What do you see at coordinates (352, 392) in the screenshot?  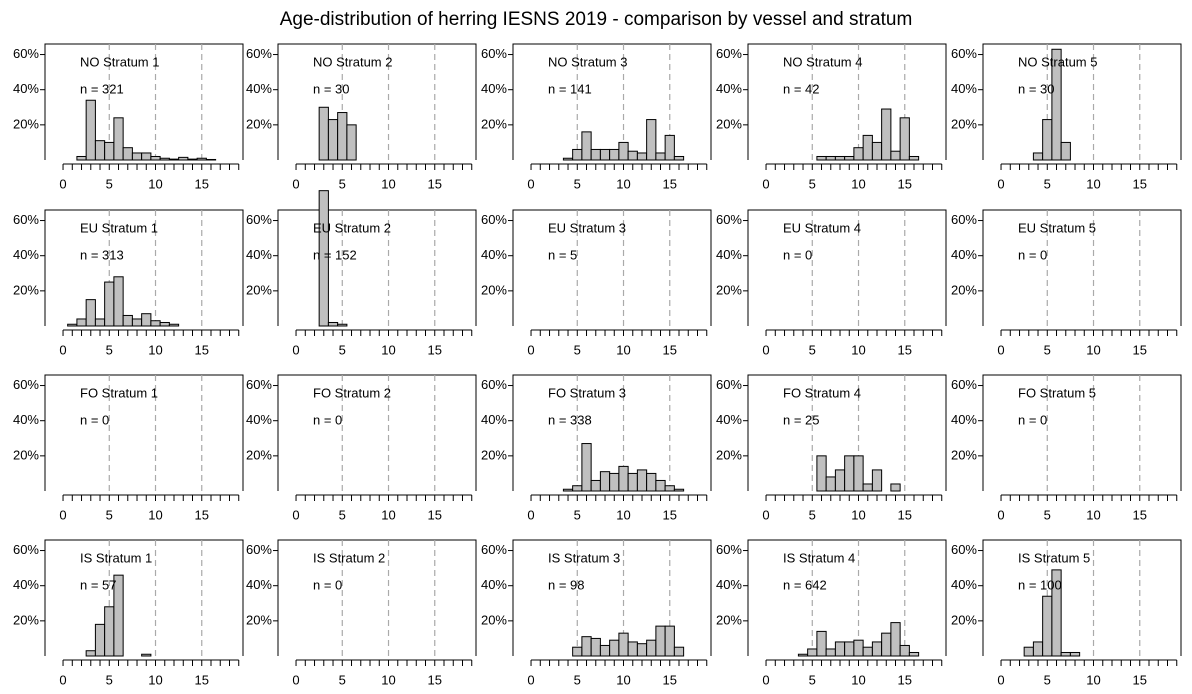 I see `panel-title: FO Stratum 2` at bounding box center [352, 392].